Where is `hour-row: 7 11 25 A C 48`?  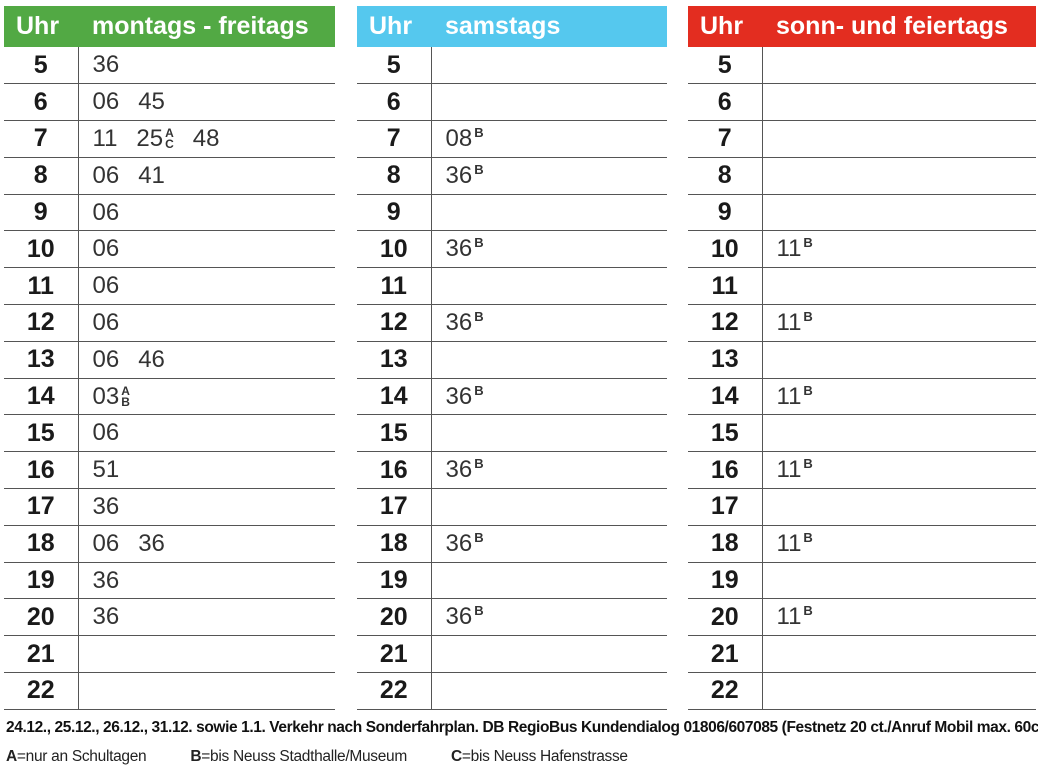 hour-row: 7 11 25 A C 48 is located at coordinates (169, 139).